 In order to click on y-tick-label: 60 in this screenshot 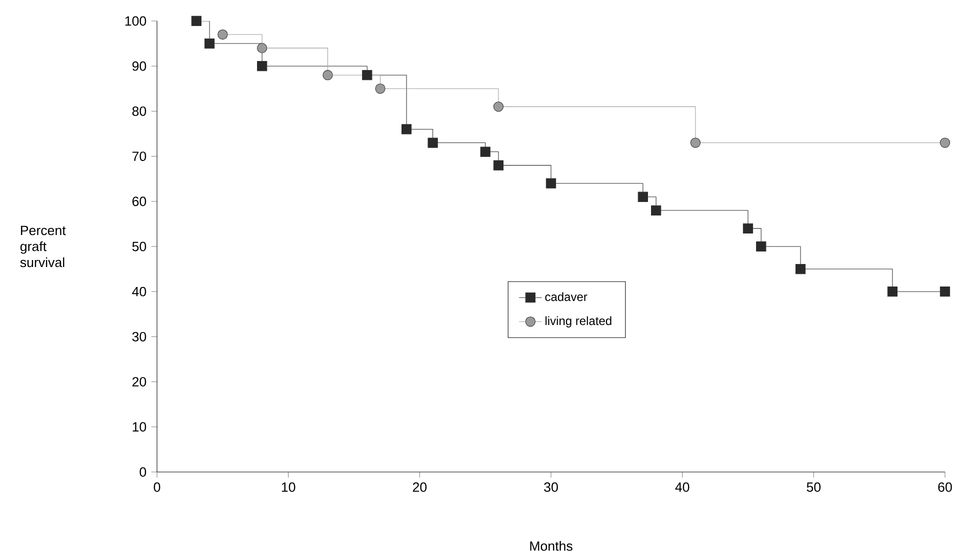, I will do `click(139, 201)`.